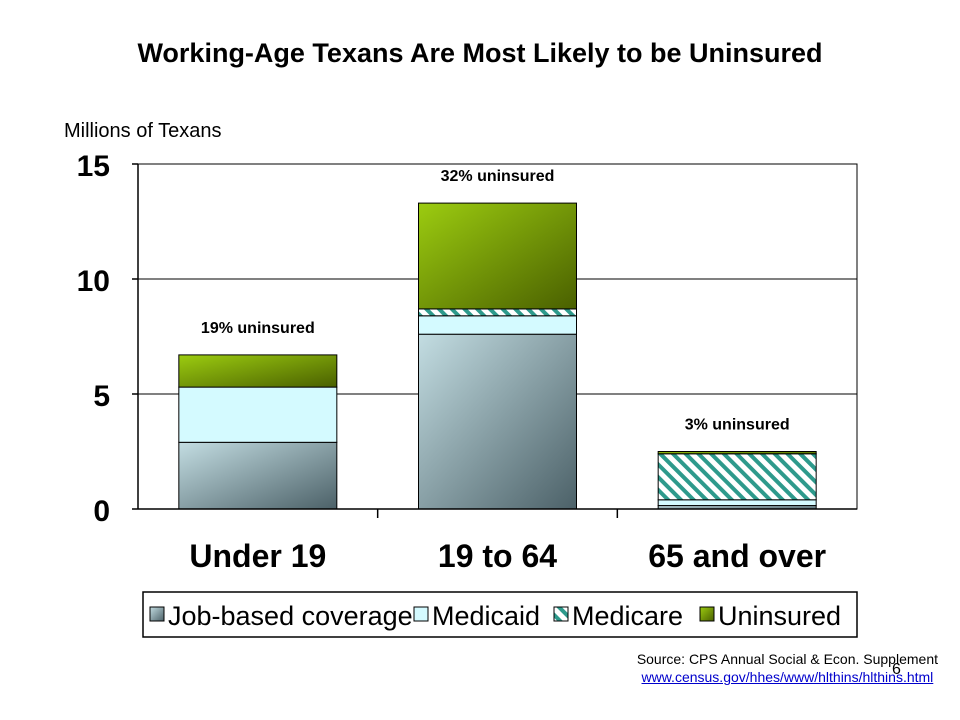  What do you see at coordinates (290, 616) in the screenshot?
I see `legend-label-0: Job-based coverage` at bounding box center [290, 616].